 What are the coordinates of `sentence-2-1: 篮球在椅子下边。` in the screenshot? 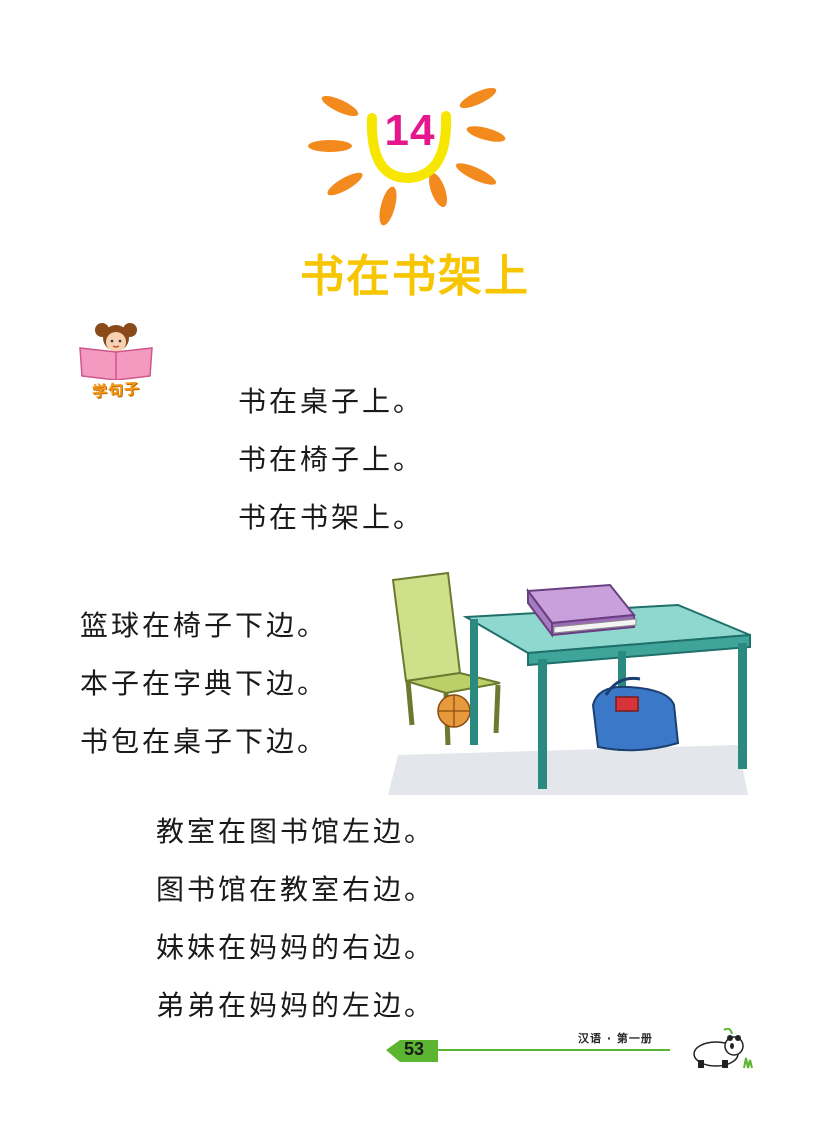 It's located at (204, 625).